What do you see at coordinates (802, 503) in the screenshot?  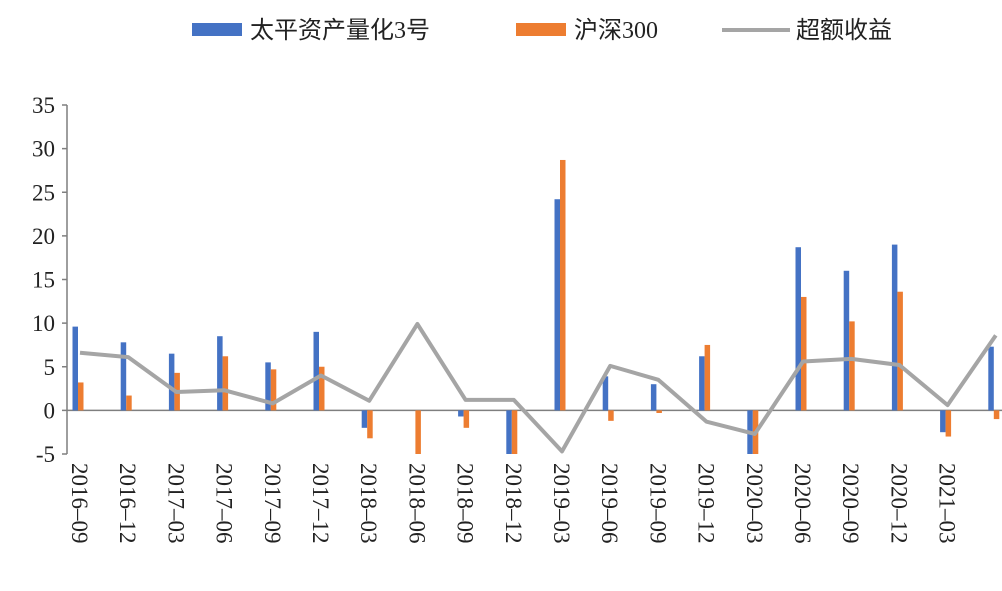 I see `x-tick-label: 2020–06` at bounding box center [802, 503].